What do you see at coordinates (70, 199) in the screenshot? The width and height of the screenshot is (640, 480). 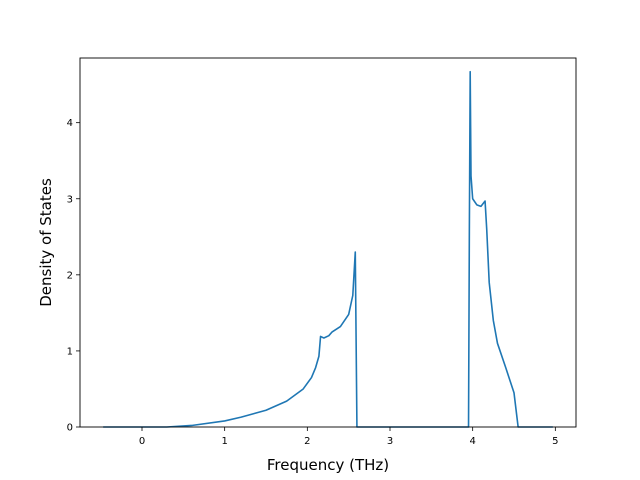 I see `y-tick-label: 3` at bounding box center [70, 199].